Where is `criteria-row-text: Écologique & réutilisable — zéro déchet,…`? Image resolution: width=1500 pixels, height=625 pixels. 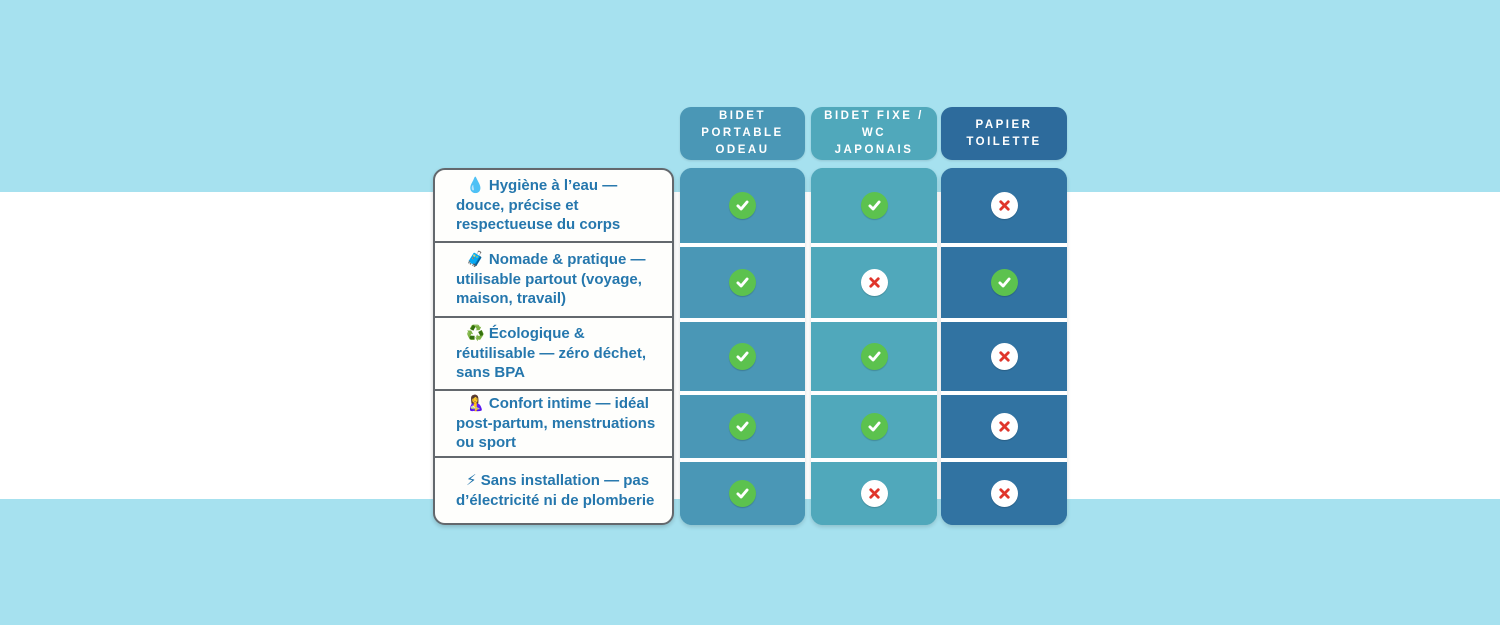
criteria-row-text: Écologique & réutilisable — zéro déchet,… is located at coordinates (551, 353).